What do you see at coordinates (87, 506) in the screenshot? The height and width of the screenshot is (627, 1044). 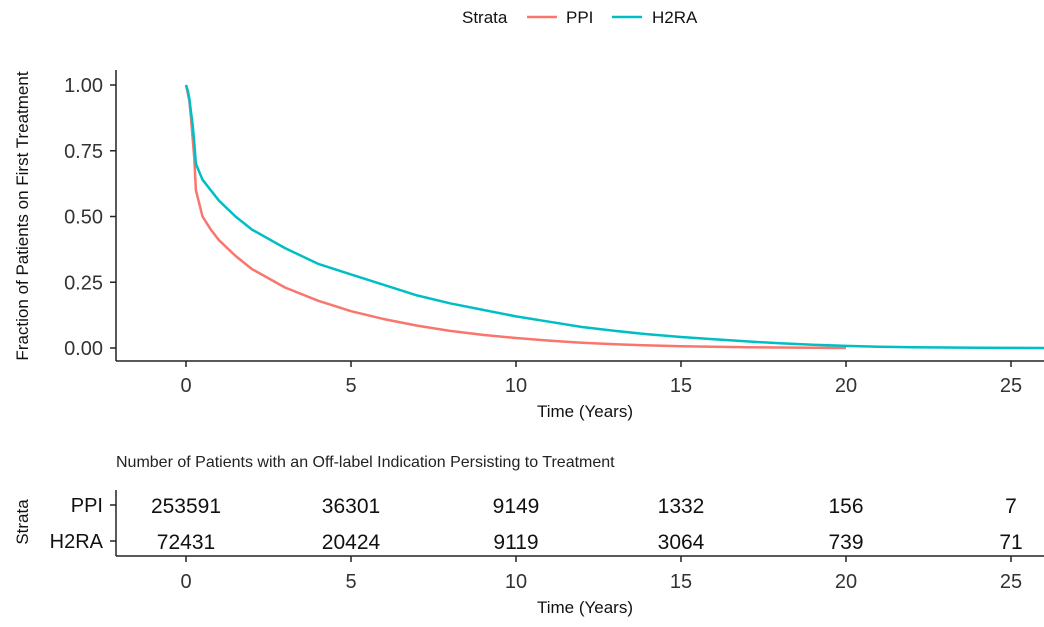 I see `risk-row-label-ppi: PPI` at bounding box center [87, 506].